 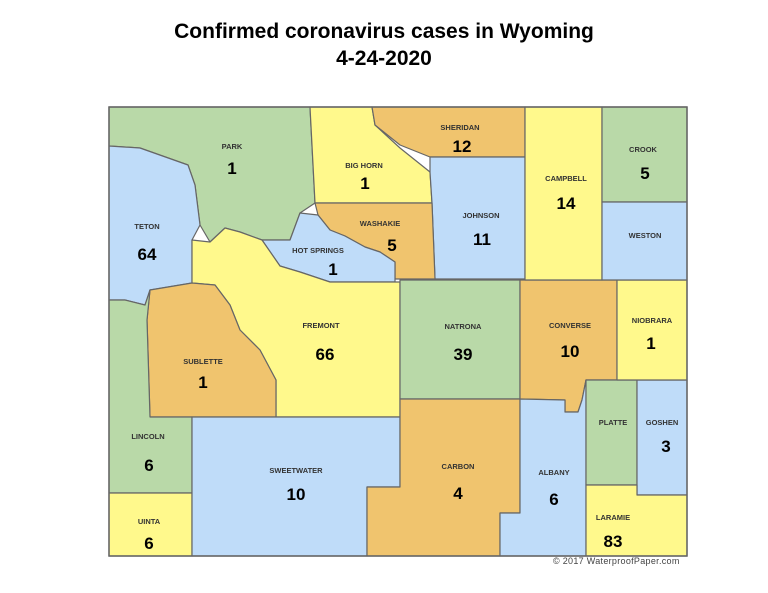 I want to click on county-cases-lincoln: 6, so click(x=148, y=465).